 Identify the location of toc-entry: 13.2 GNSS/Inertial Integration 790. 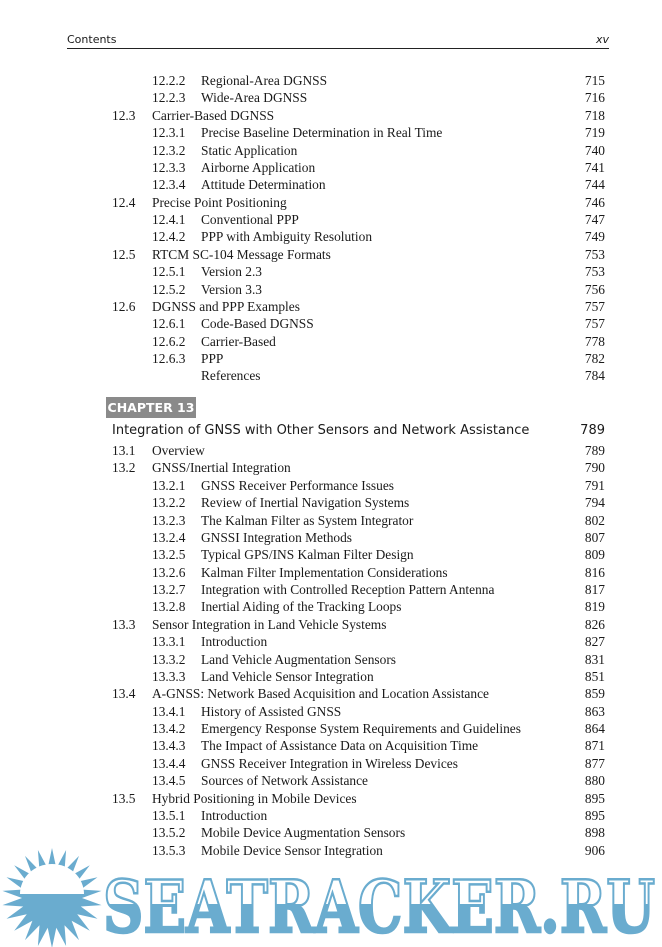
(331, 467).